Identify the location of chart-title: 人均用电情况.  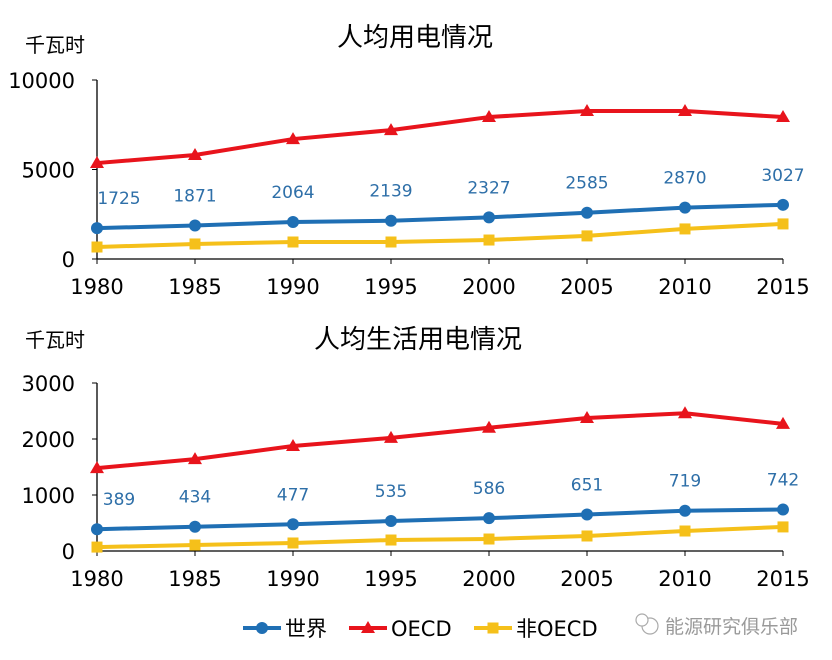
(415, 38).